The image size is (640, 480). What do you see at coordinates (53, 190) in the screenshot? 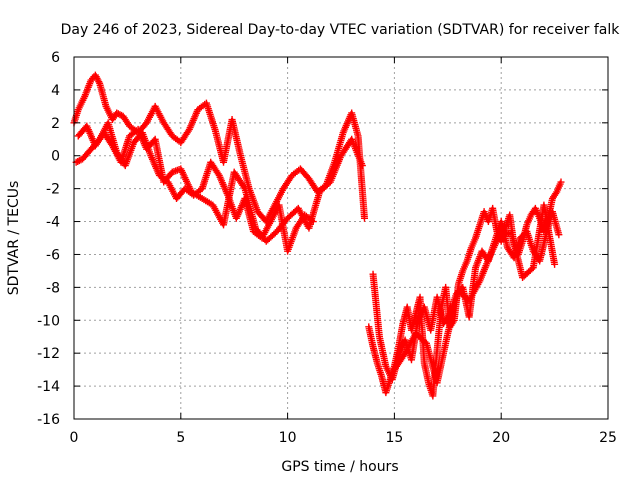
I see `y-tick-label: -2` at bounding box center [53, 190].